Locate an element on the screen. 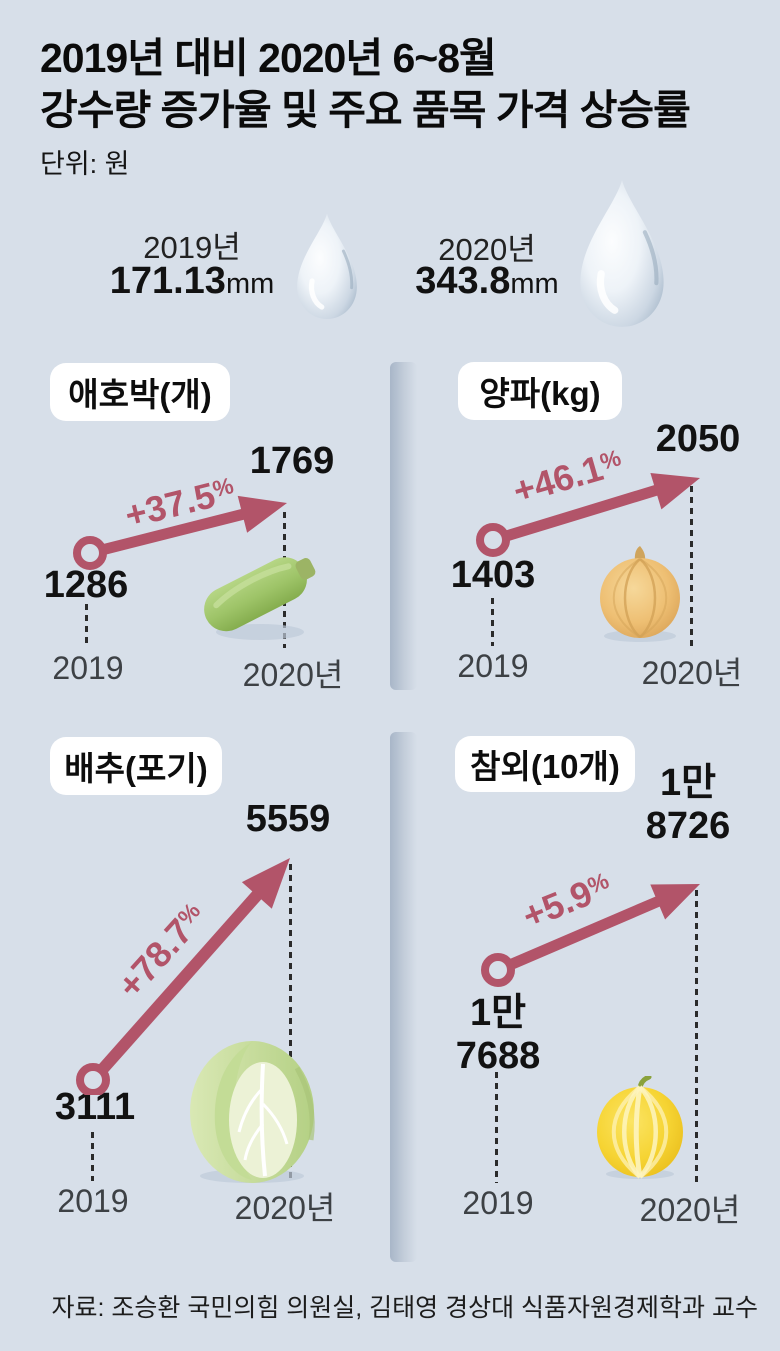 This screenshot has height=1351, width=780. page-title-line2: 강수량 증가율 및 주요 품목 가격 상승률 is located at coordinates (365, 110).